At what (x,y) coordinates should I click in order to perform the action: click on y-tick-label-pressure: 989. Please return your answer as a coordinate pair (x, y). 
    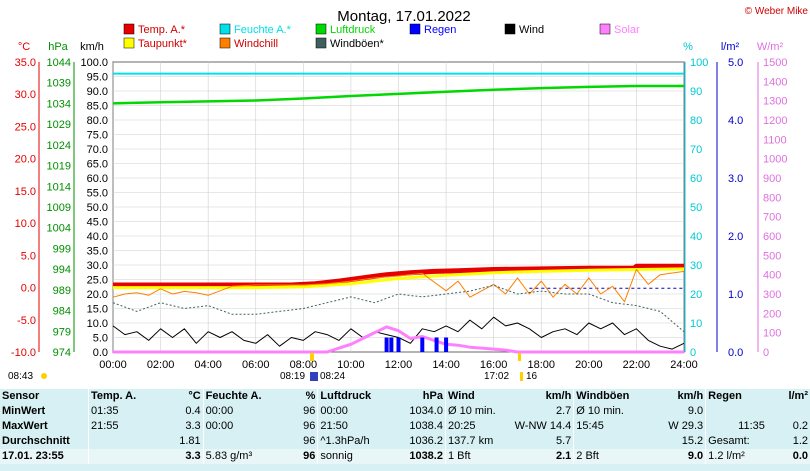
    Looking at the image, I should click on (62, 291).